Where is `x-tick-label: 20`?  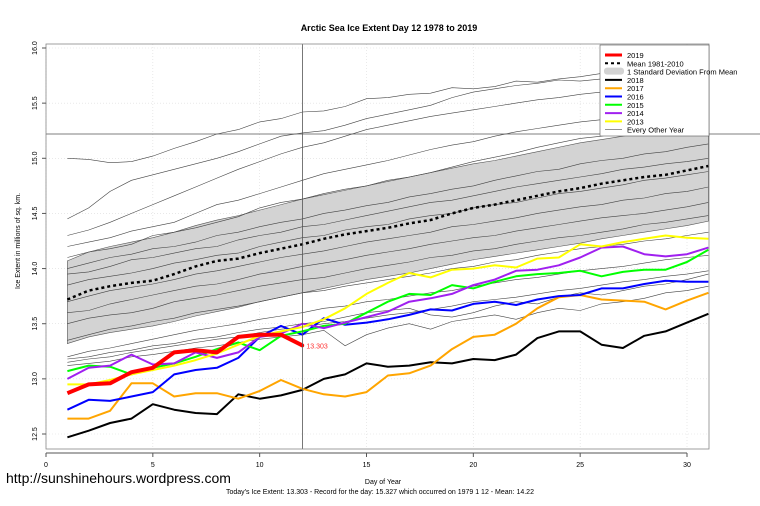
x-tick-label: 20 is located at coordinates (473, 465).